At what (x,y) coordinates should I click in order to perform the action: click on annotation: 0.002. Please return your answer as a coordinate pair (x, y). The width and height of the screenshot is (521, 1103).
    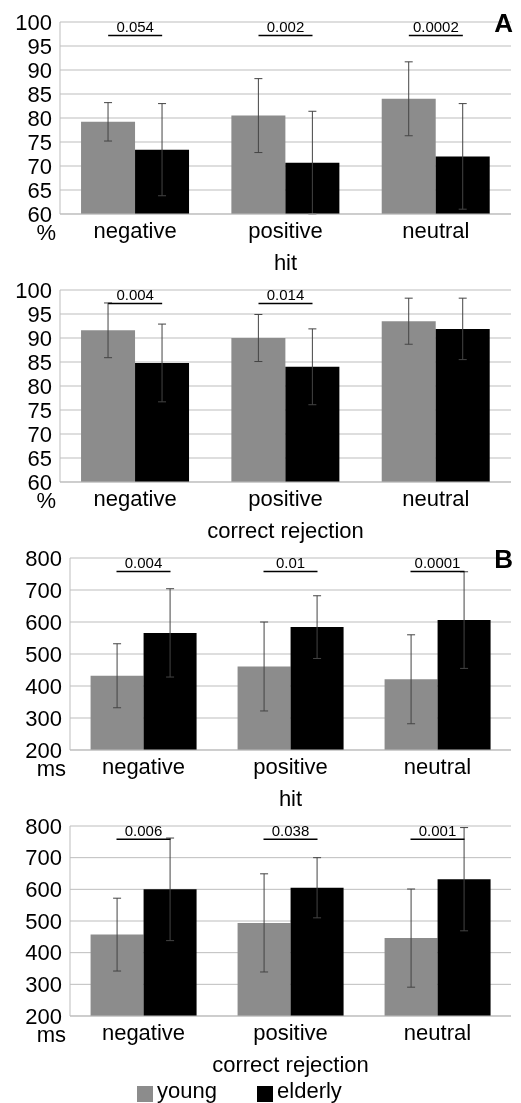
    Looking at the image, I should click on (285, 27).